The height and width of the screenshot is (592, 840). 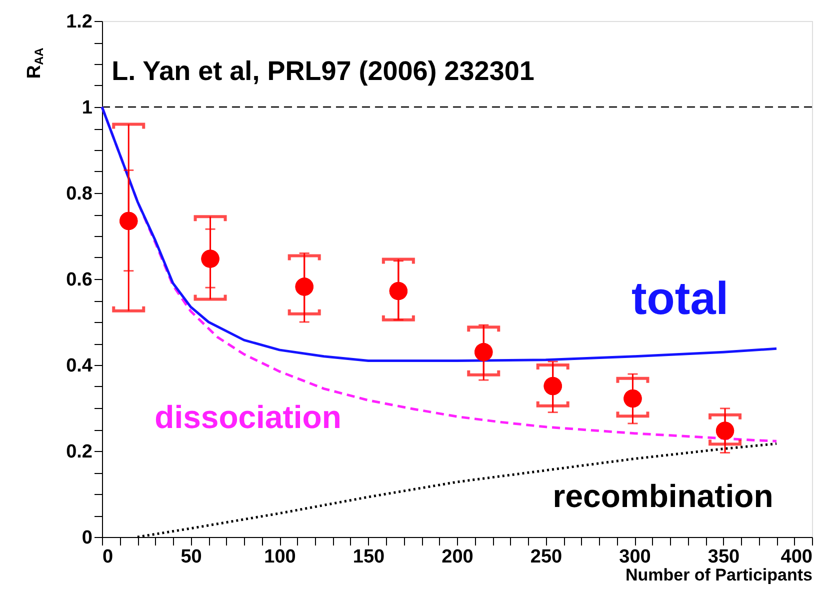 I want to click on x-tick-label: 150, so click(x=368, y=557).